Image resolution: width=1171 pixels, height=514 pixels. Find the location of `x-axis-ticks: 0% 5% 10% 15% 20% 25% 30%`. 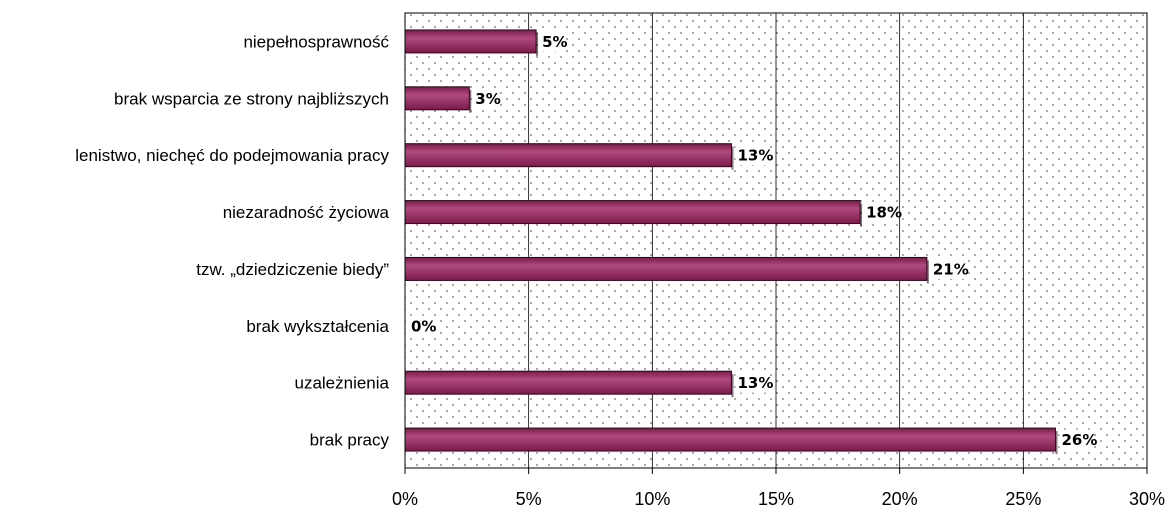

x-axis-ticks: 0% 5% 10% 15% 20% 25% 30% is located at coordinates (778, 488).